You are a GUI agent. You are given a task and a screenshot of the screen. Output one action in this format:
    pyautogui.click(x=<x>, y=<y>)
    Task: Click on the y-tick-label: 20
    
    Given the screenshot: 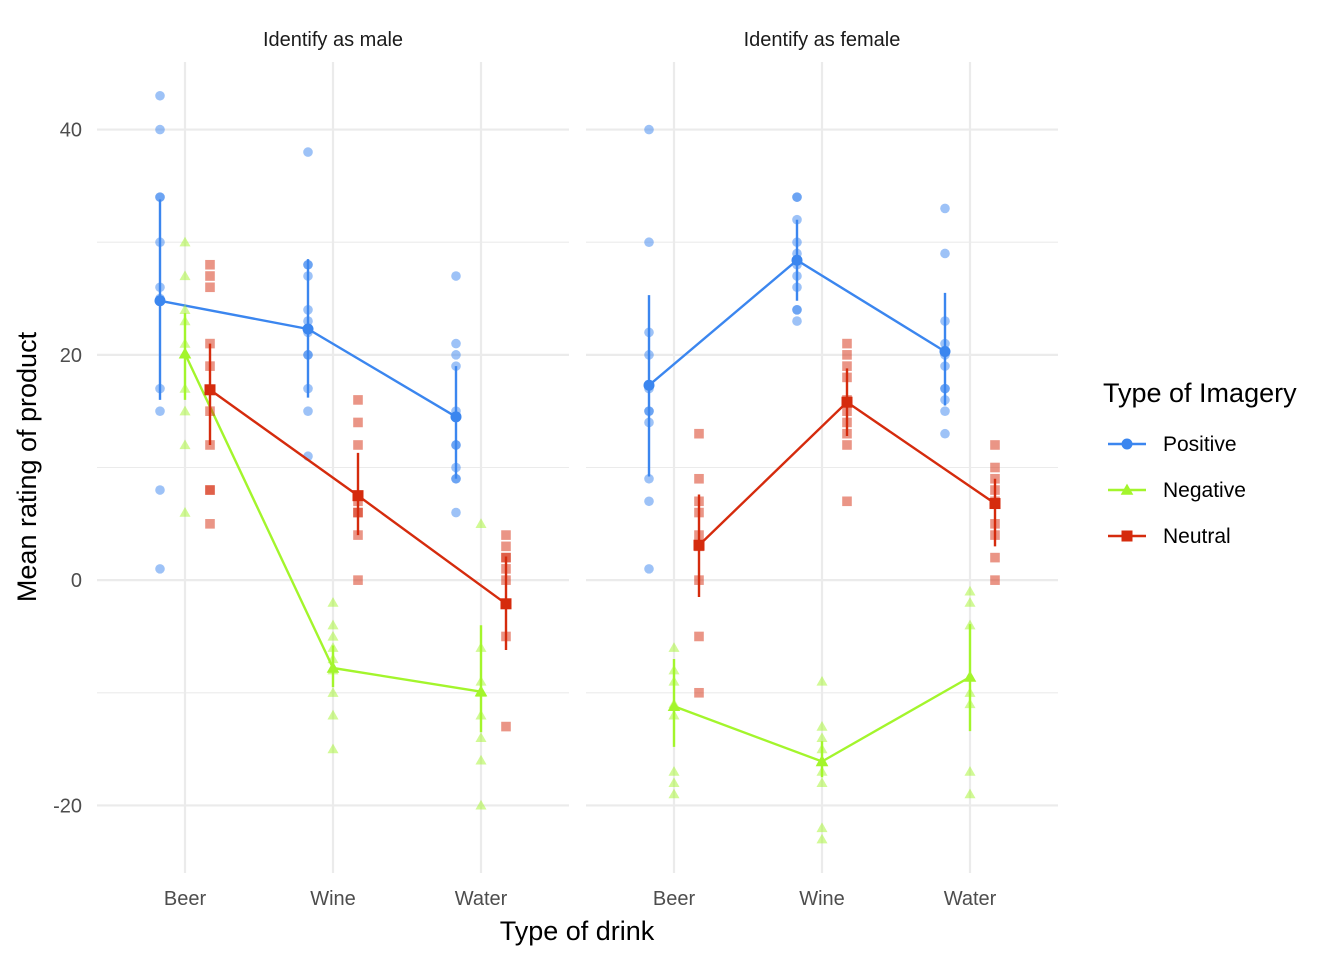 What is the action you would take?
    pyautogui.click(x=71, y=356)
    